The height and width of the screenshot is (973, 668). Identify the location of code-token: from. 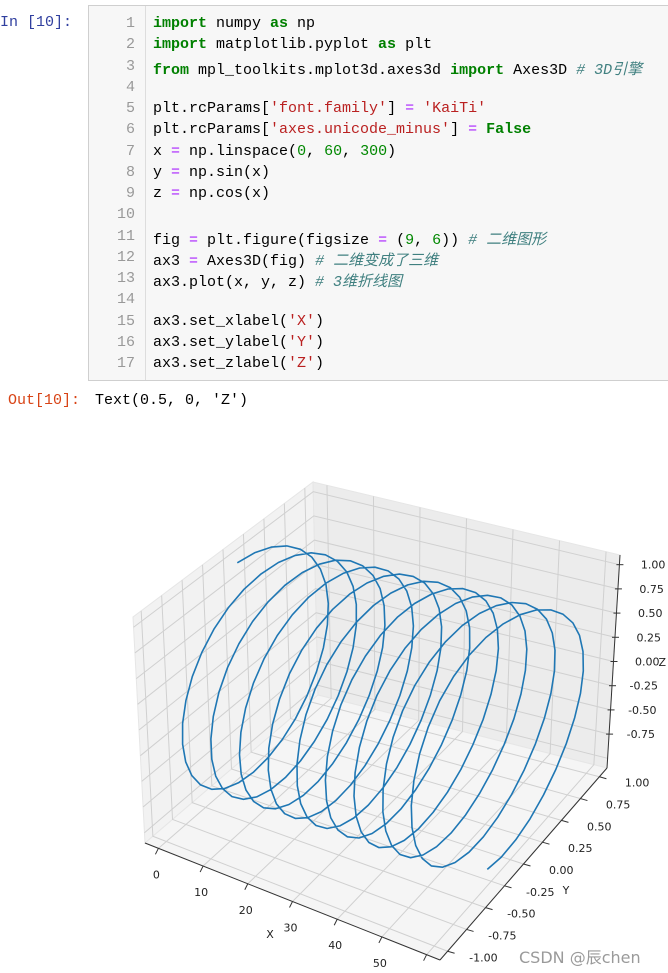
(171, 70).